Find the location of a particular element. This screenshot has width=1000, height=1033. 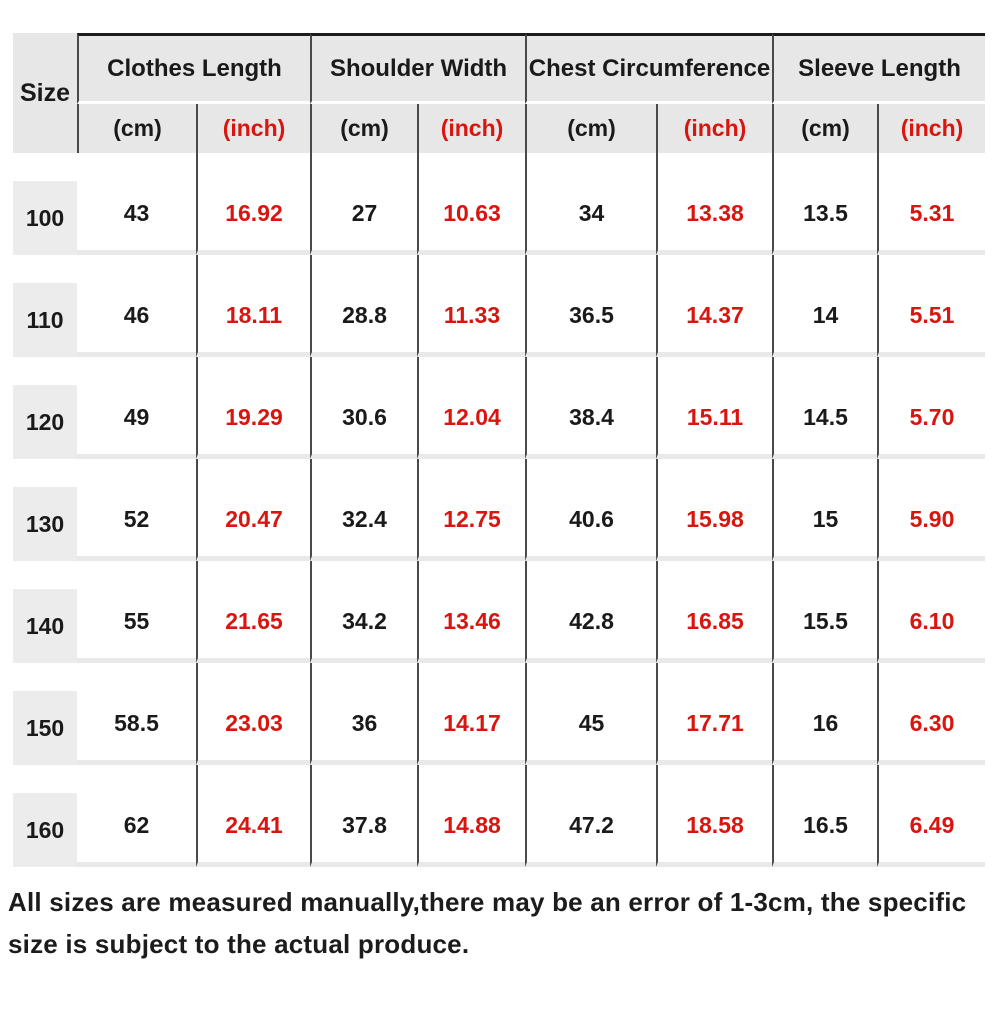

measurement-cell: 24.41 is located at coordinates (253, 816).